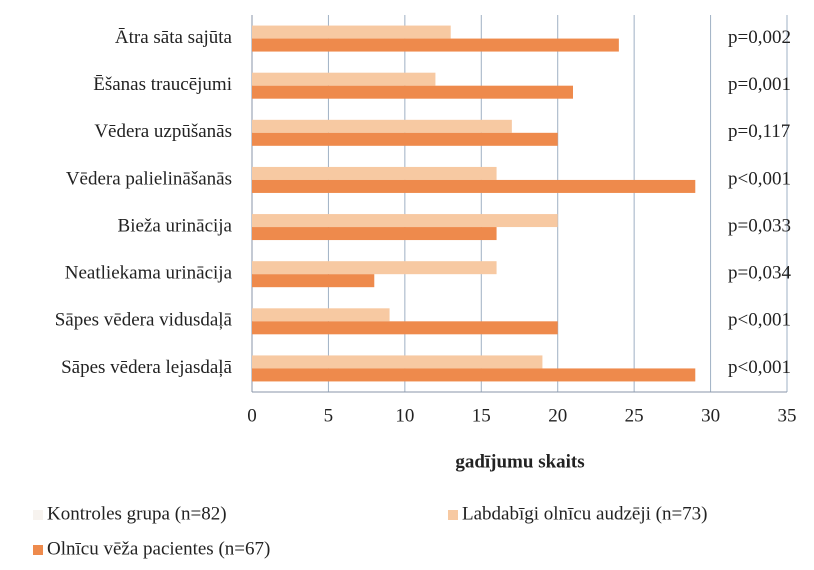 The image size is (814, 570). What do you see at coordinates (329, 415) in the screenshot?
I see `x-tick-label: 5` at bounding box center [329, 415].